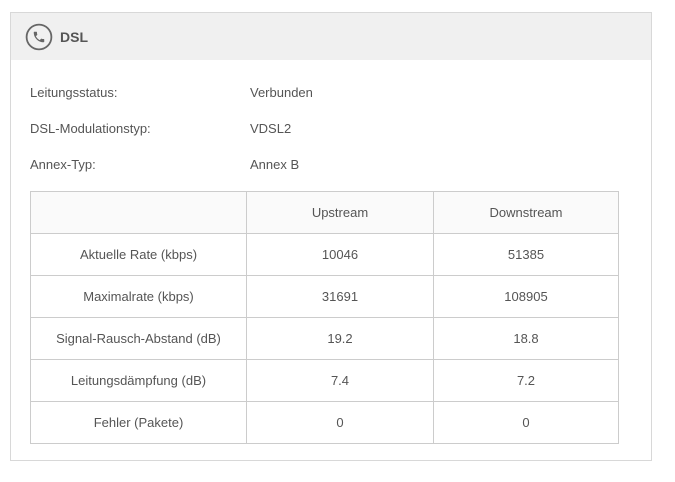  What do you see at coordinates (526, 422) in the screenshot?
I see `stat-downstream: 0` at bounding box center [526, 422].